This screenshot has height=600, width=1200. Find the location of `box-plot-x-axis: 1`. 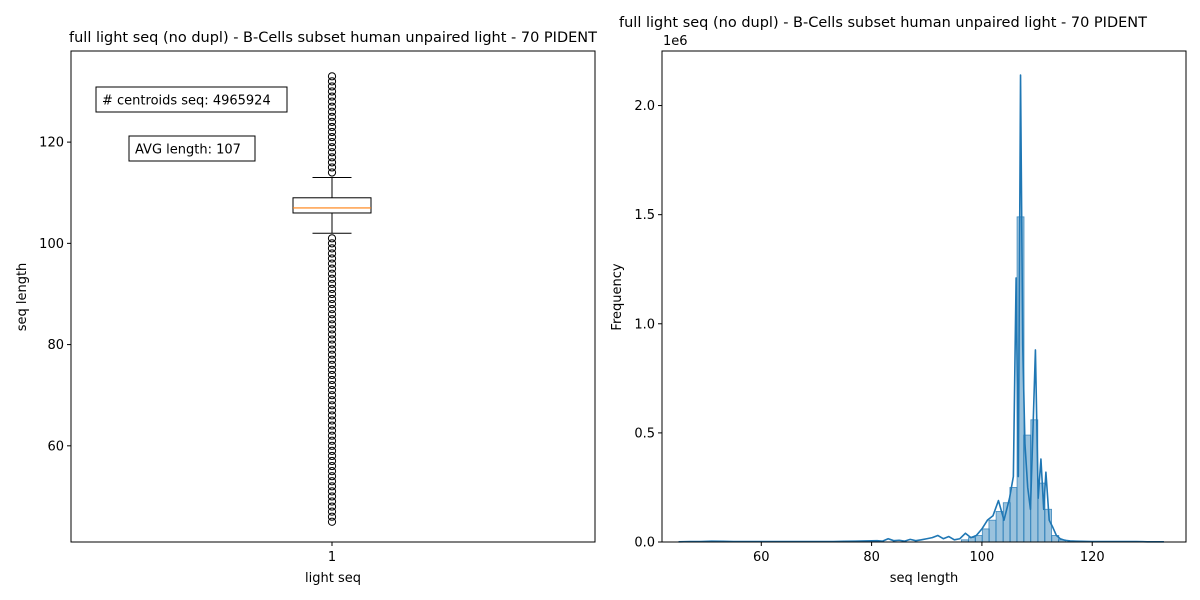

box-plot-x-axis: 1 is located at coordinates (332, 553).